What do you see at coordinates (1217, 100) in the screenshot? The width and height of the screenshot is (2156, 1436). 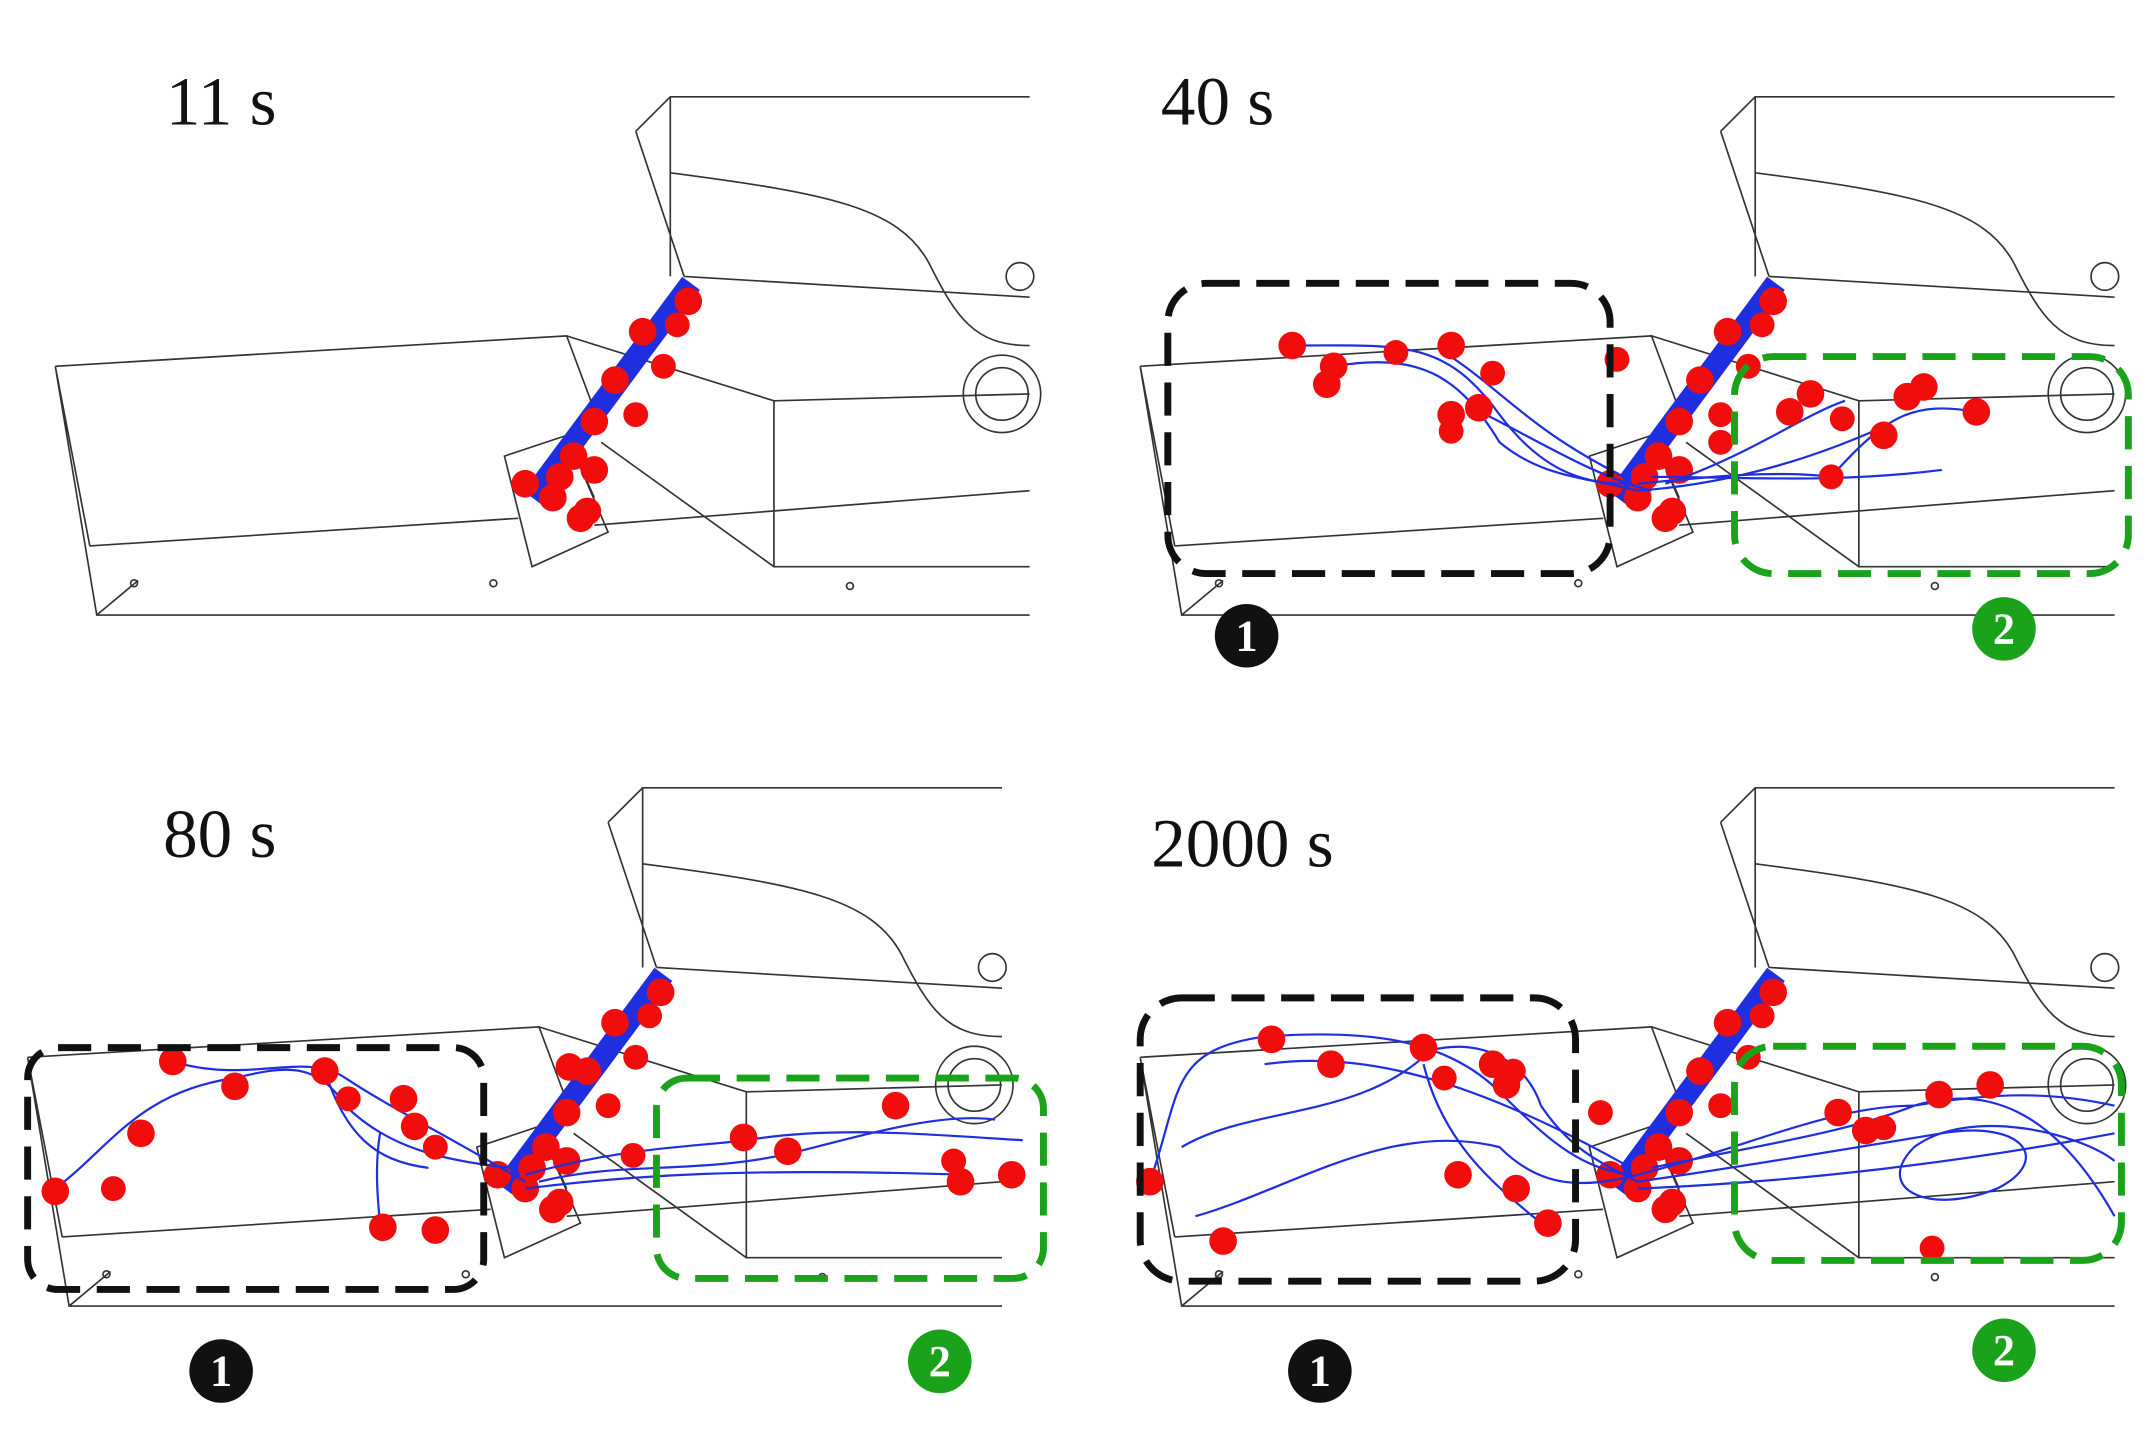 I see `time-label: 40 s` at bounding box center [1217, 100].